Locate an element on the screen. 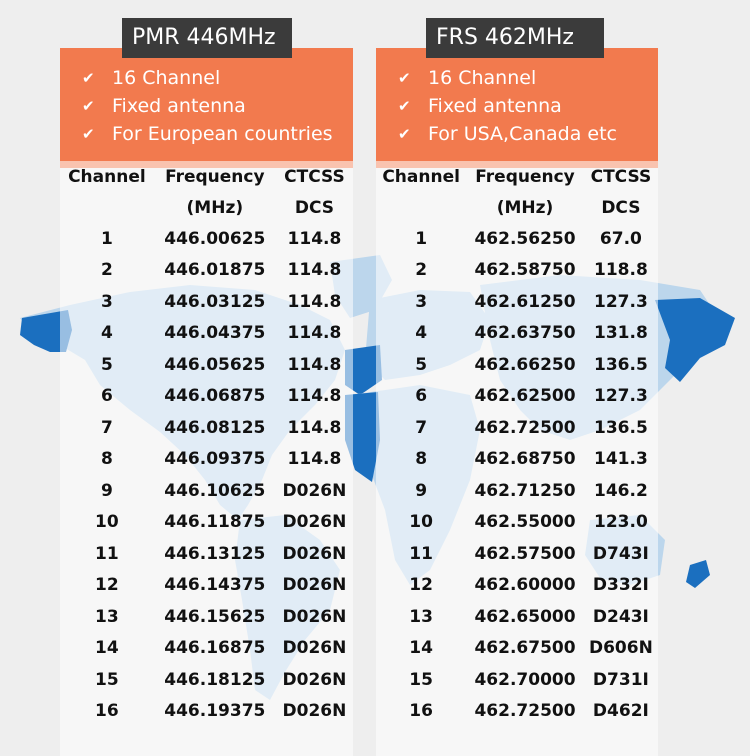 The image size is (750, 756). frs-col-frequency-unit: (MHz) is located at coordinates (525, 207).